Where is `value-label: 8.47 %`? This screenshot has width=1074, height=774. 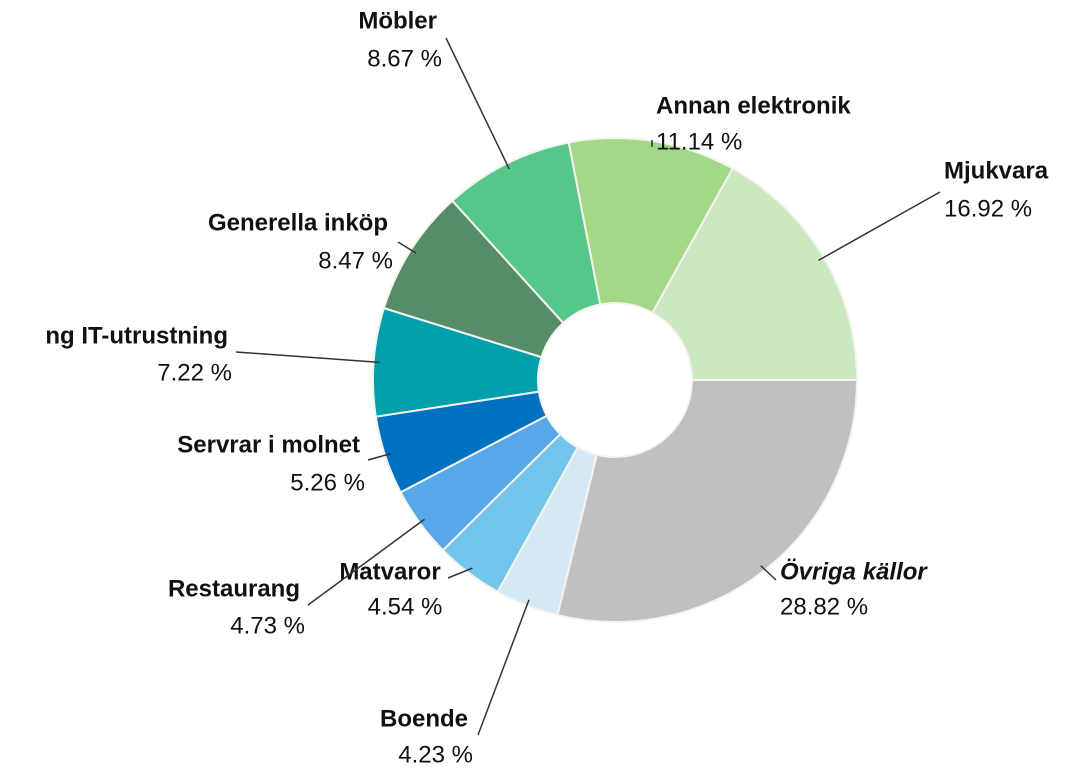 value-label: 8.47 % is located at coordinates (355, 260).